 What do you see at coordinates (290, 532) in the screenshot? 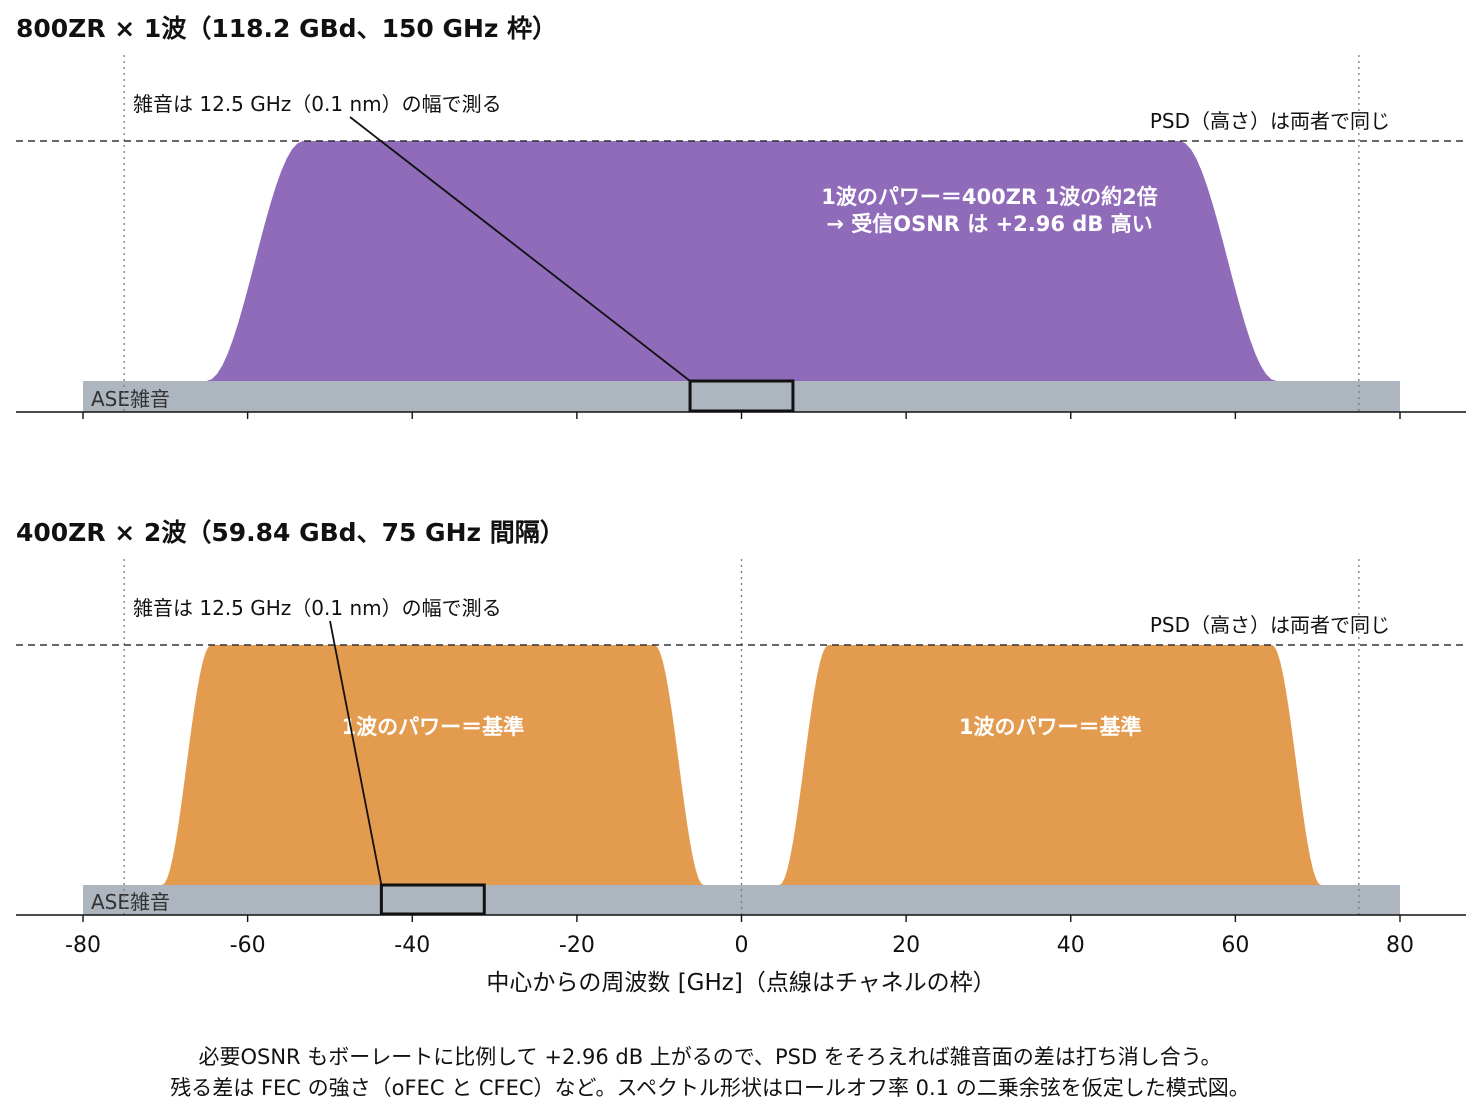
I see `bottom-panel-title: 400ZR × 2波（59.84 GBd、75 GHz 間隔）` at bounding box center [290, 532].